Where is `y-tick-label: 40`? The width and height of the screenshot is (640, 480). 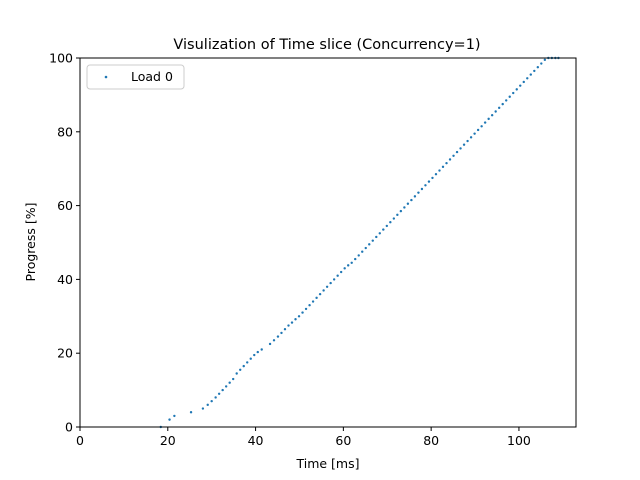 y-tick-label: 40 is located at coordinates (65, 279).